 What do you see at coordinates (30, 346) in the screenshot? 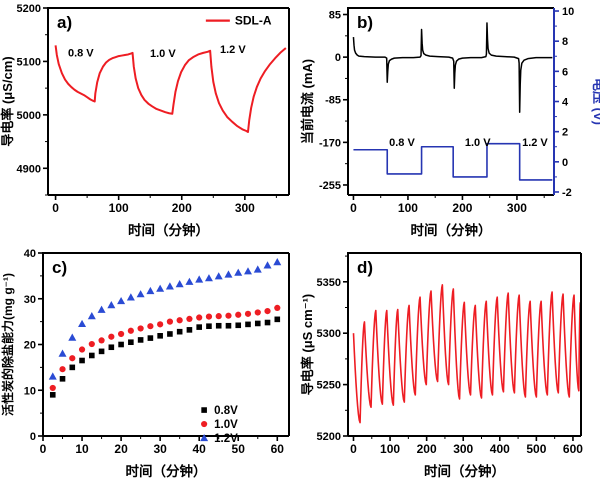
I see `c-y-tick-label: 20` at bounding box center [30, 346].